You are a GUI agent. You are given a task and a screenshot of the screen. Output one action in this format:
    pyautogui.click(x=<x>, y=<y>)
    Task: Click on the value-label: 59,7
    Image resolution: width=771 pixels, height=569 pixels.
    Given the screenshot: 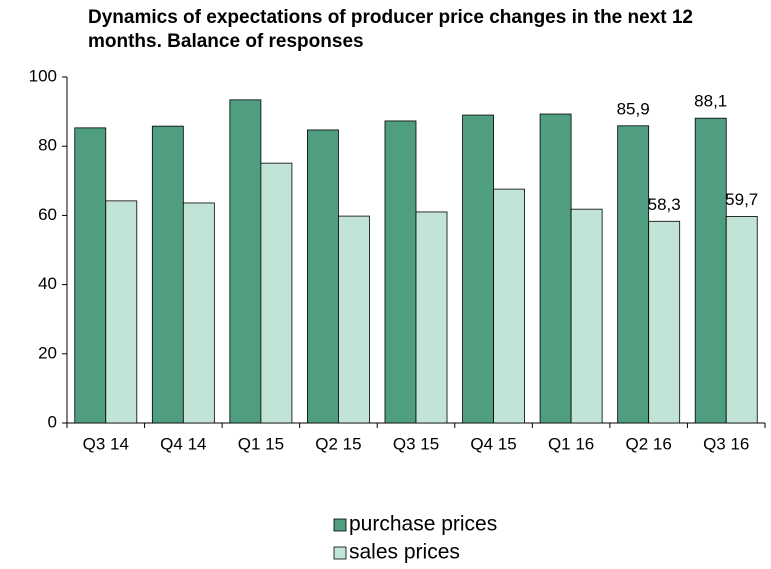 What is the action you would take?
    pyautogui.click(x=741, y=199)
    